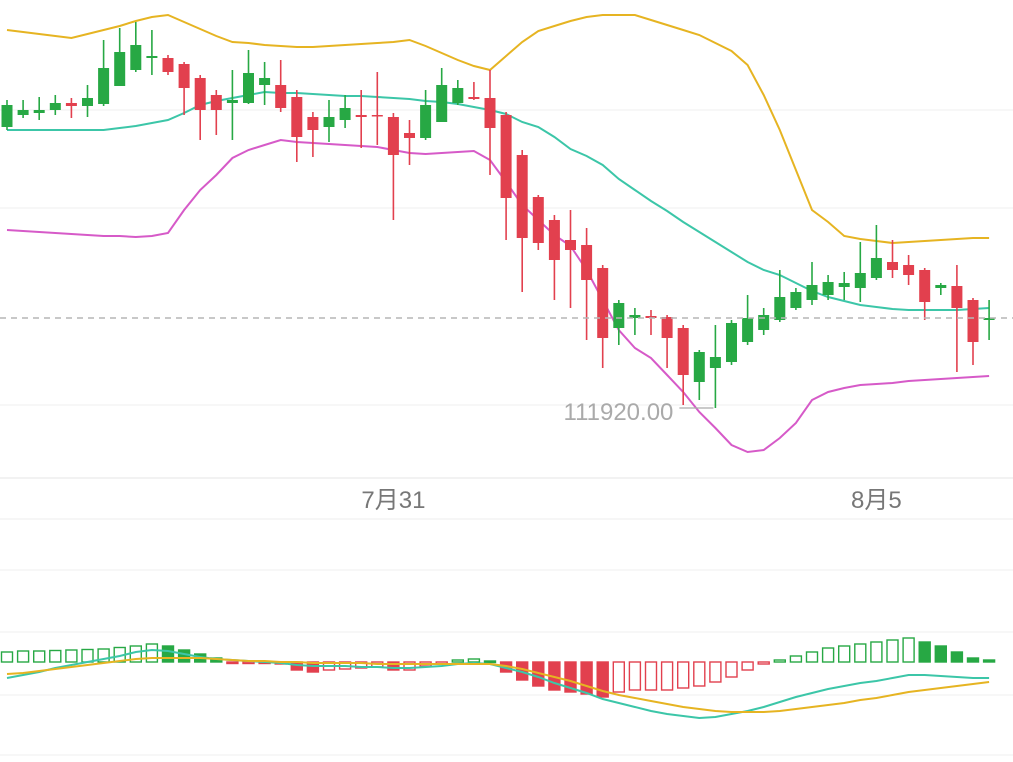 Image resolution: width=1013 pixels, height=762 pixels. What do you see at coordinates (619, 412) in the screenshot?
I see `low-annotation: 111920.00` at bounding box center [619, 412].